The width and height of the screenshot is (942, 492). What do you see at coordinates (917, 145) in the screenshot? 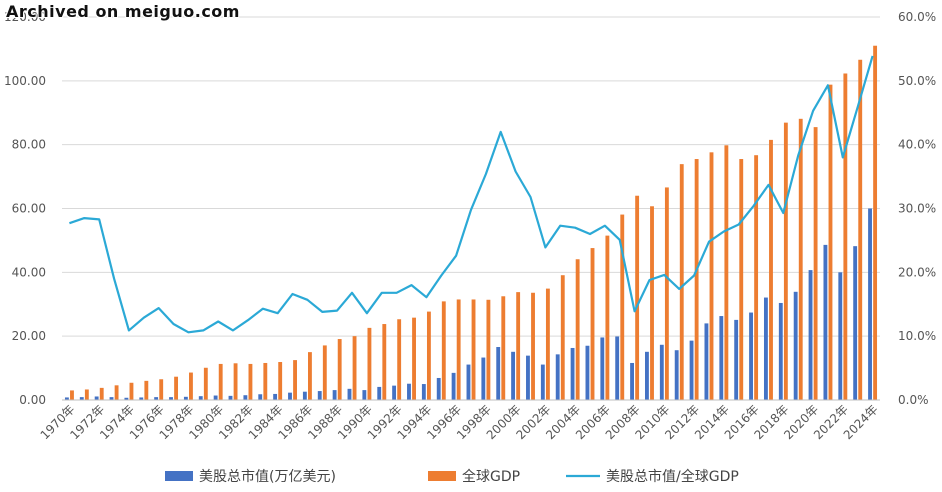
I see `right-tick-label: 40.0%` at bounding box center [917, 145].